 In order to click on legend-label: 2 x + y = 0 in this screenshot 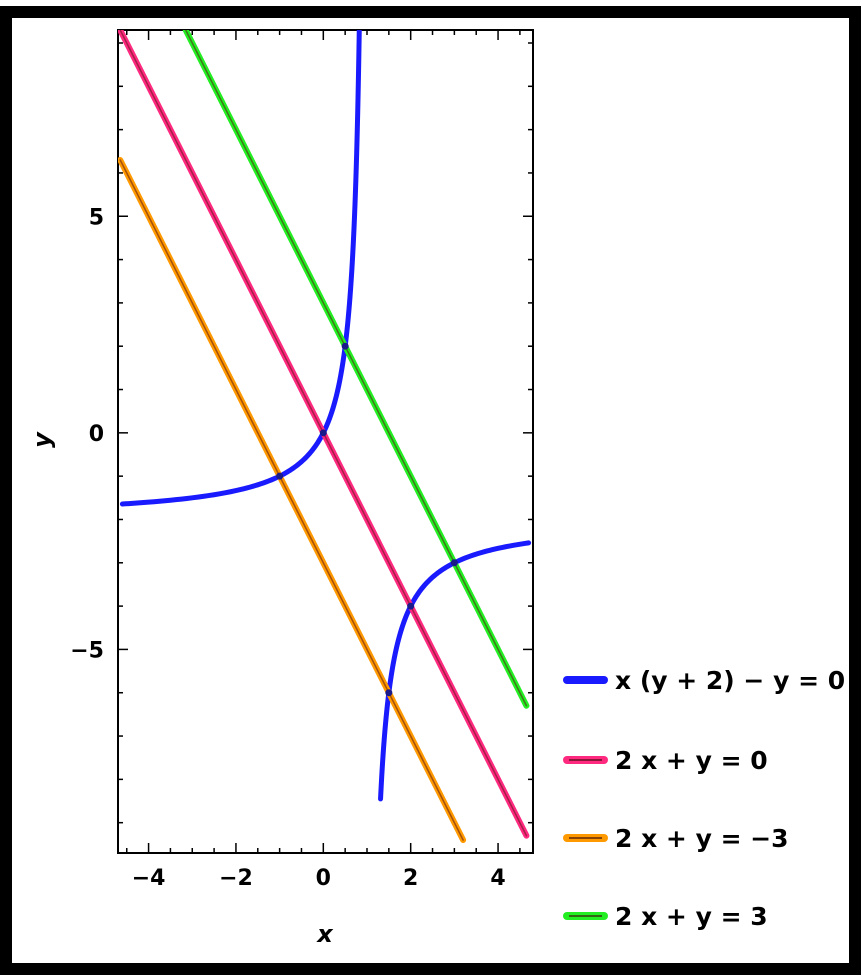, I will do `click(691, 760)`.